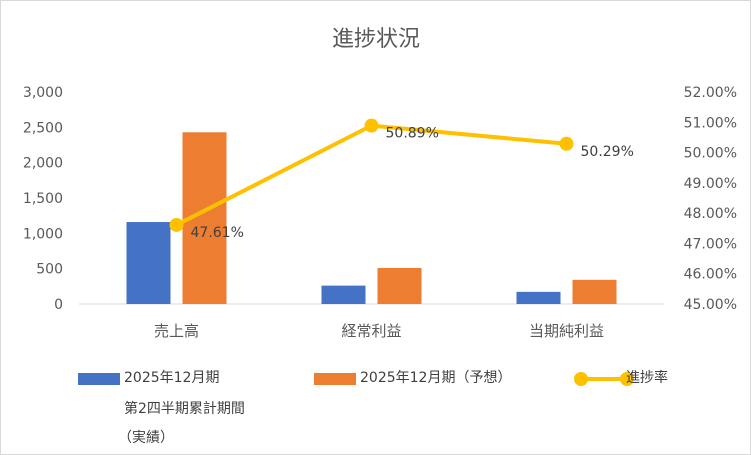 This screenshot has height=455, width=751. I want to click on legend-swatch-progress, so click(604, 379).